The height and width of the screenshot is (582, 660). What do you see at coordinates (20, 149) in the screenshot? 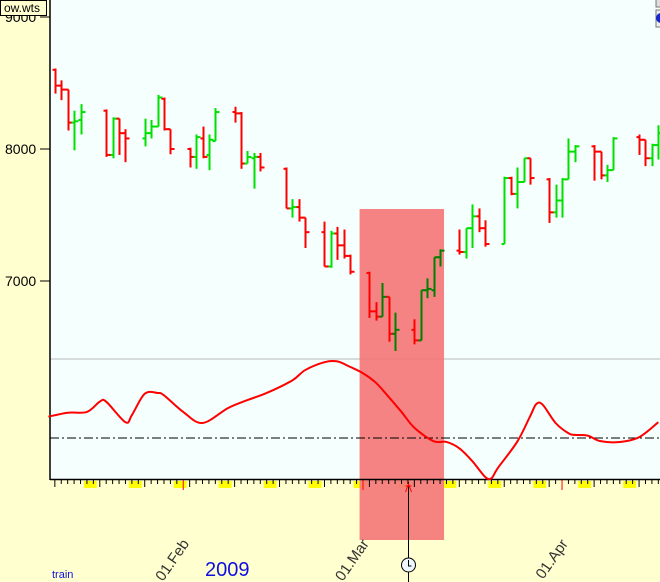
I see `y-tick-label: 8000` at bounding box center [20, 149].